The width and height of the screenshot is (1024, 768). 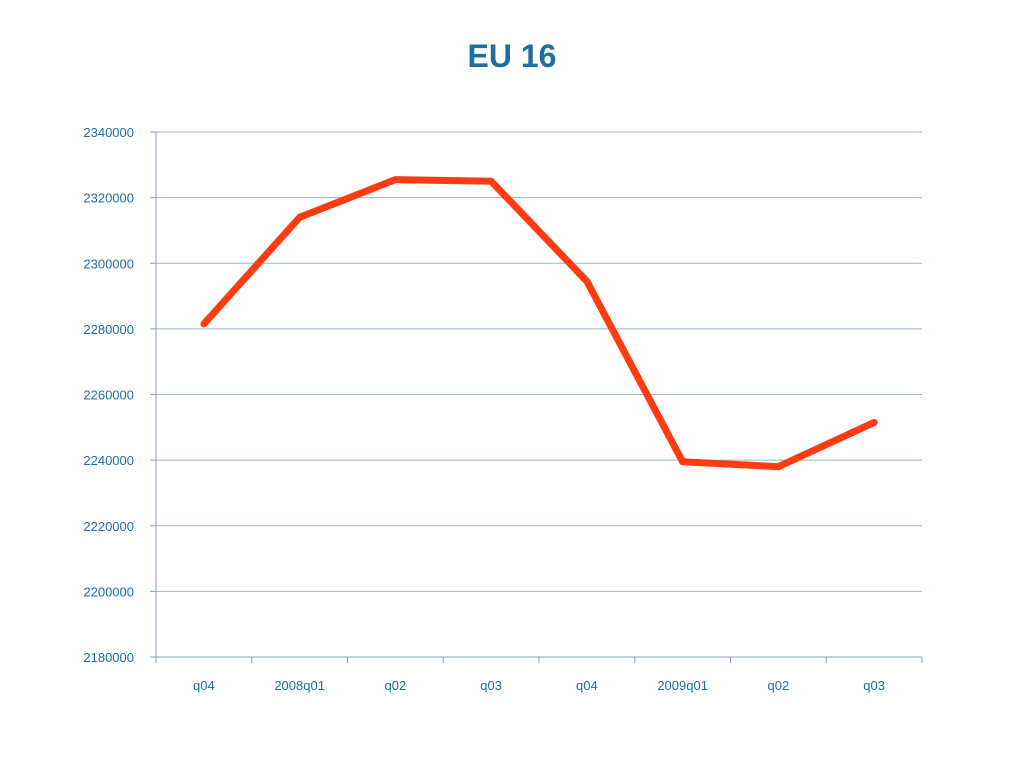 What do you see at coordinates (108, 591) in the screenshot?
I see `y-tick-label: 2200000` at bounding box center [108, 591].